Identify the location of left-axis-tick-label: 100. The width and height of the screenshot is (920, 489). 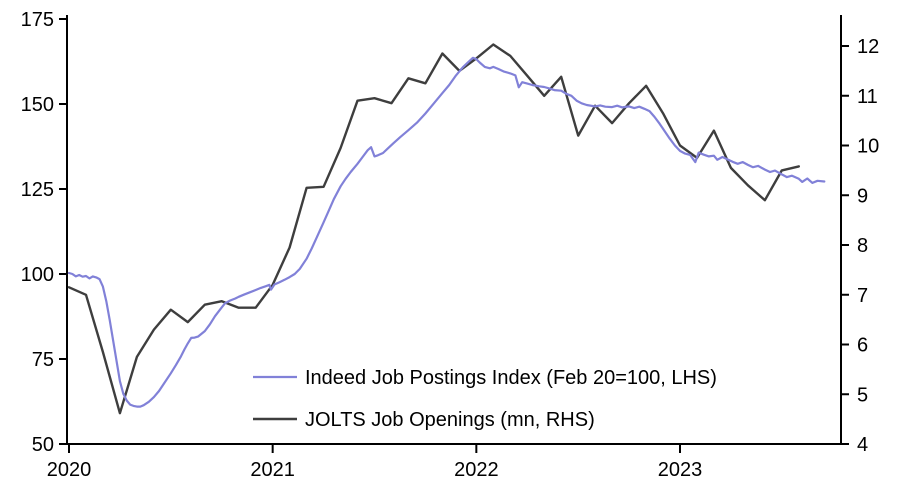
(37, 275).